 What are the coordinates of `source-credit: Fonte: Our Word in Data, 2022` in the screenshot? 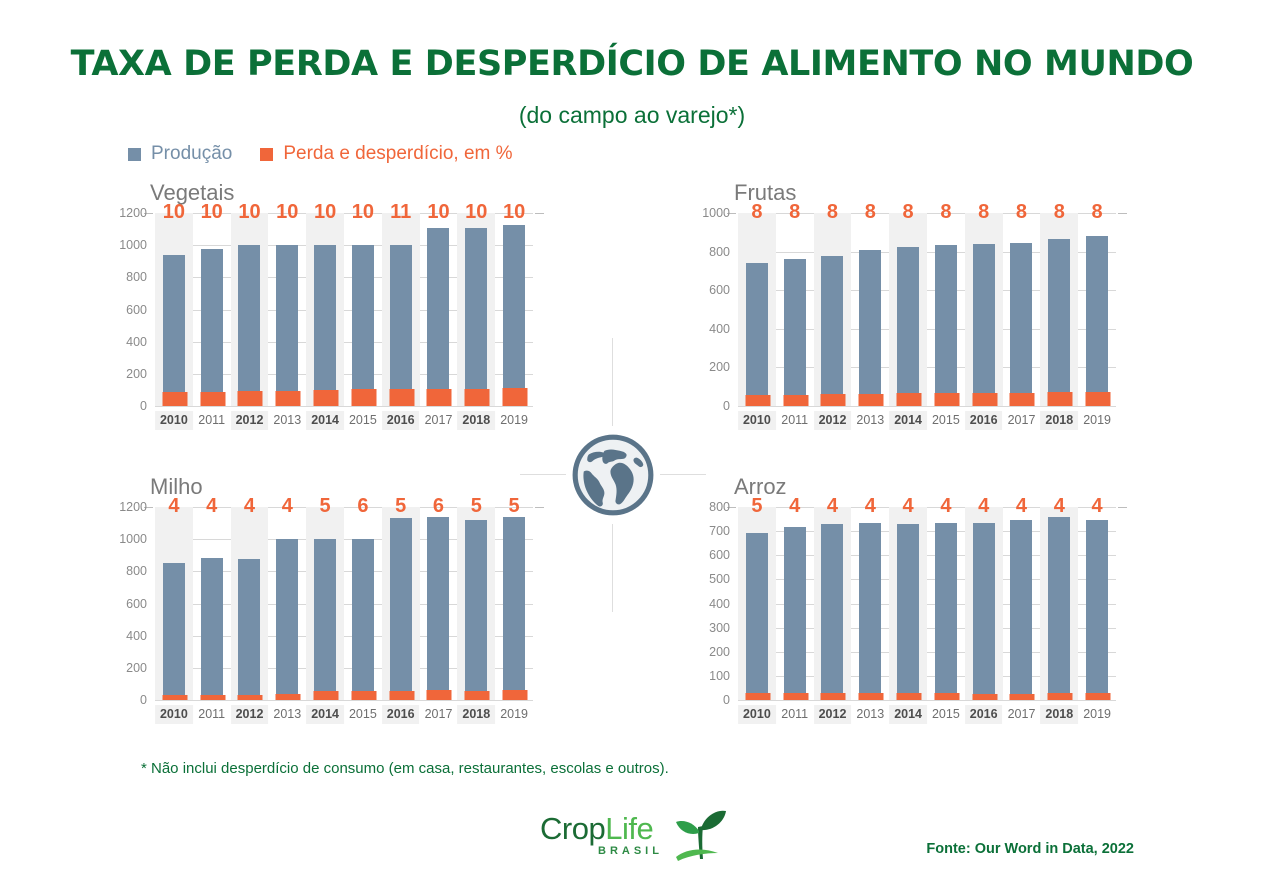 It's located at (1030, 849).